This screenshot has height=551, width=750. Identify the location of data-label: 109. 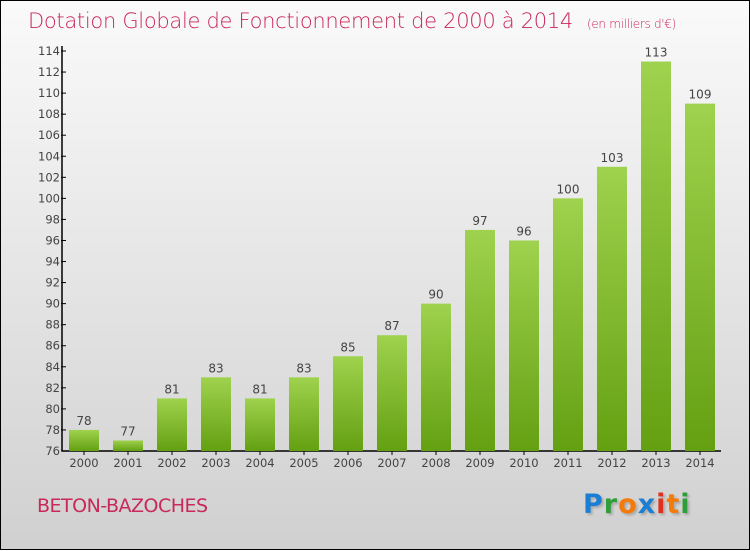
(700, 95).